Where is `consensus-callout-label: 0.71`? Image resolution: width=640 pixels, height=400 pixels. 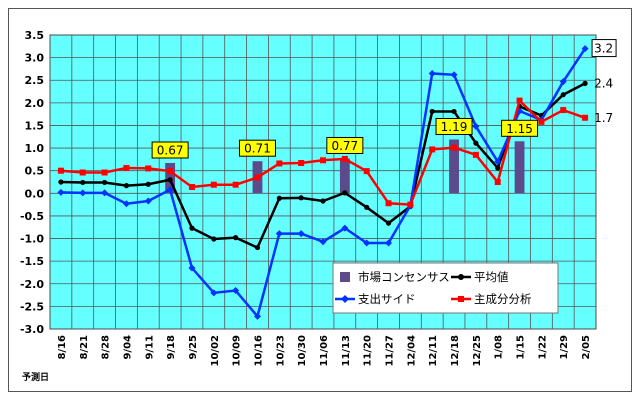
consensus-callout-label: 0.71 is located at coordinates (257, 149).